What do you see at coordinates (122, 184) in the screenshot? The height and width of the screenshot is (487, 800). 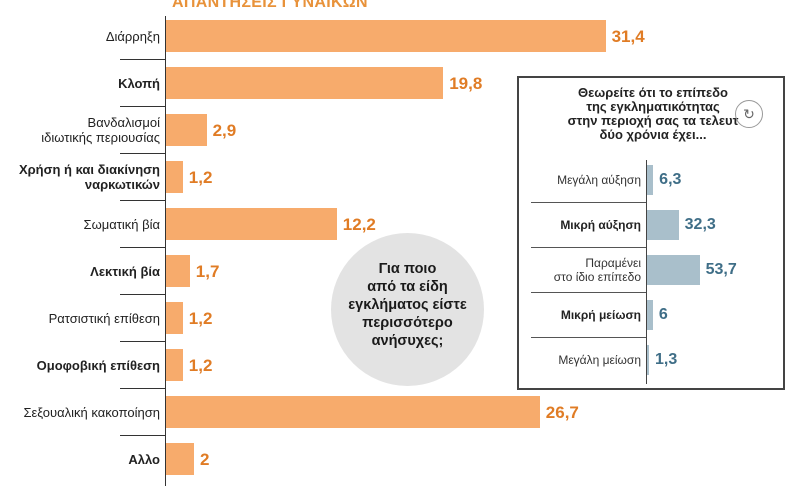 I see `category-label-line: ναρκωτικών` at bounding box center [122, 184].